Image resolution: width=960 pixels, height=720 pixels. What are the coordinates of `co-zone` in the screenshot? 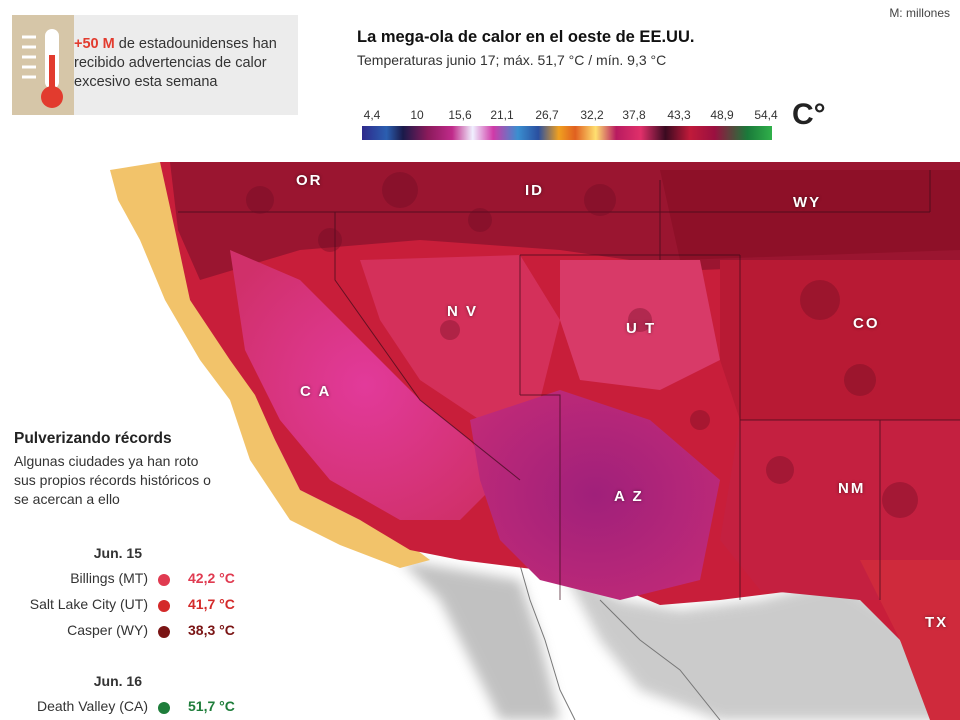 It's located at (840, 340).